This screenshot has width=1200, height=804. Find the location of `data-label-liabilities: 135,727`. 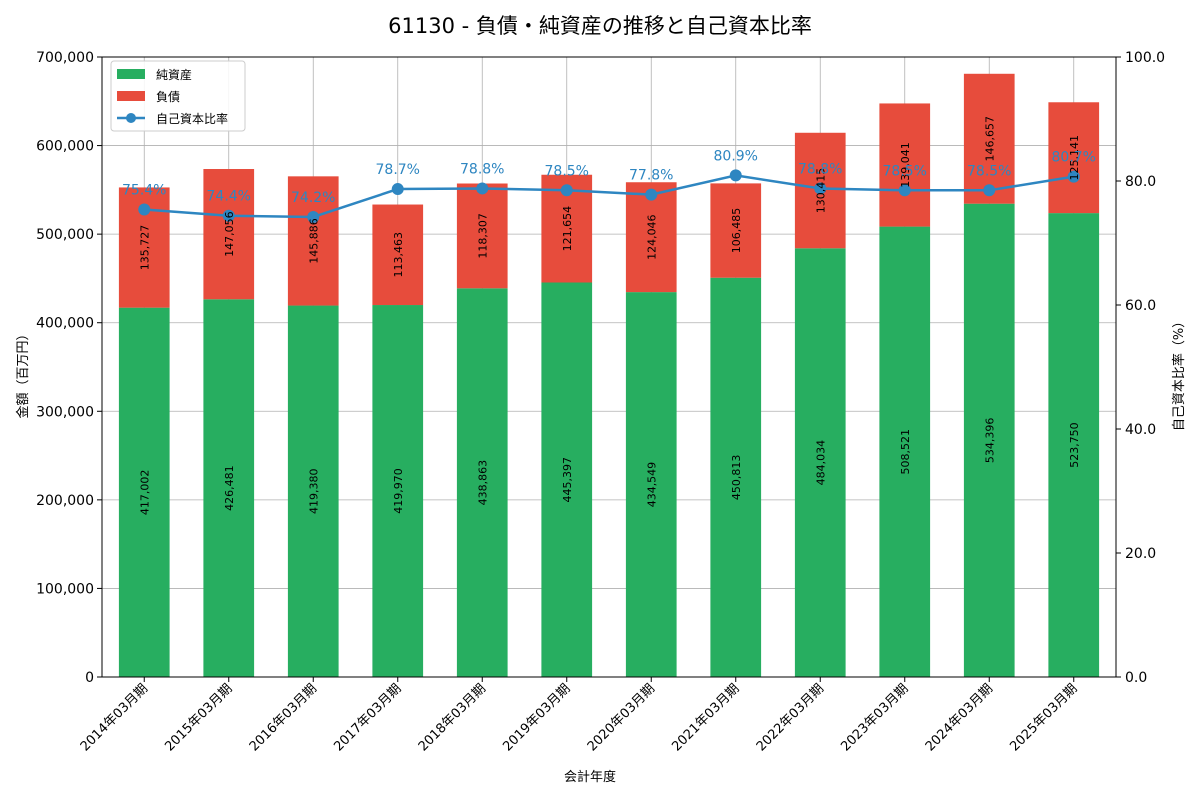

data-label-liabilities: 135,727 is located at coordinates (144, 248).